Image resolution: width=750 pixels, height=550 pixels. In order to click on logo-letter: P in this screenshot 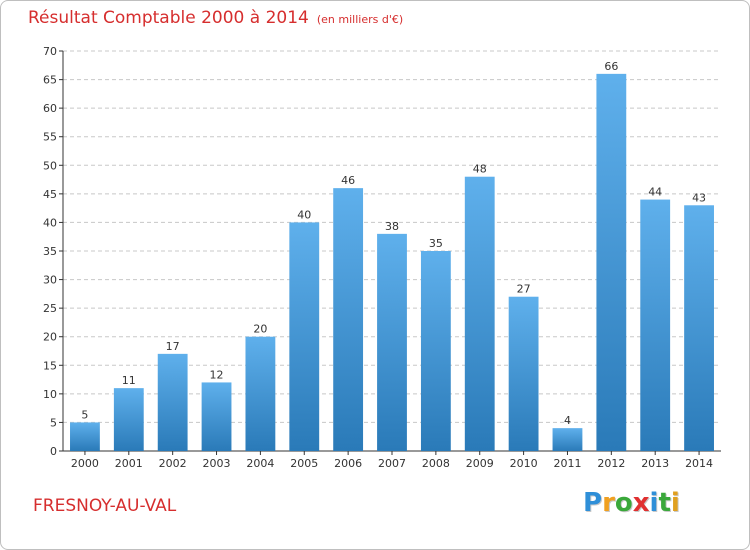, I will do `click(593, 503)`.